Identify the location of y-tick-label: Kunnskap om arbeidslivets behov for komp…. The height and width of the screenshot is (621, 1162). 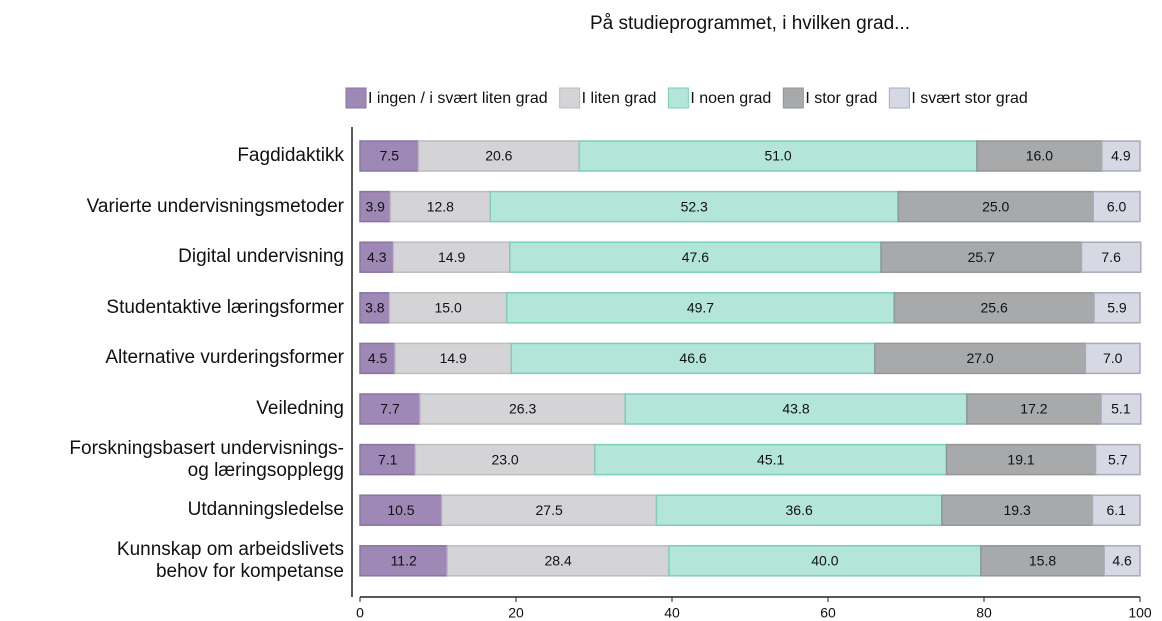
(230, 560).